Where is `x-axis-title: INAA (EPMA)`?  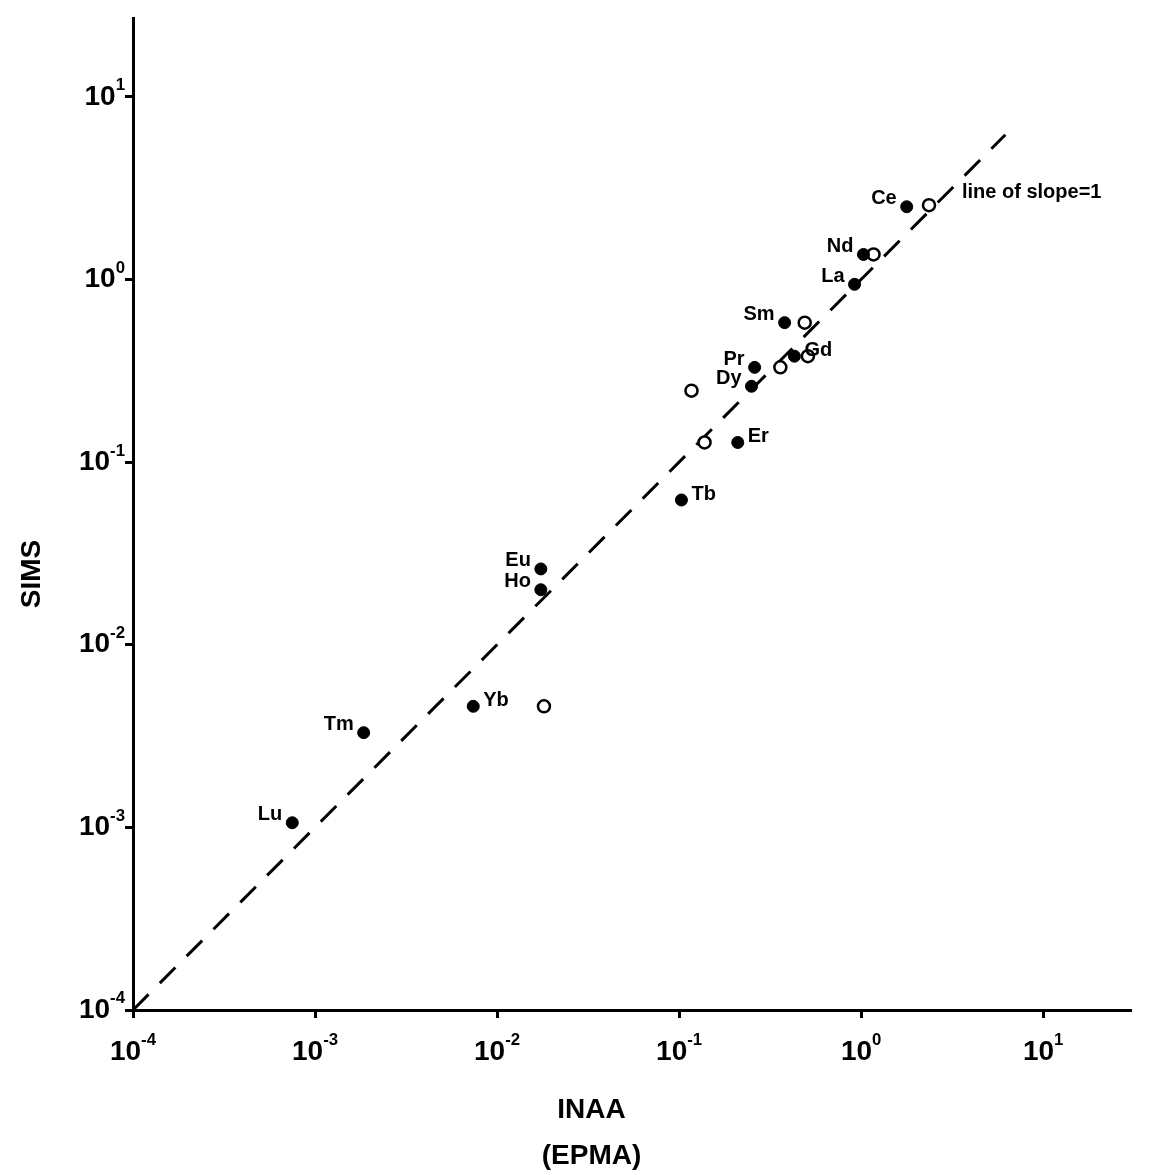 x-axis-title: INAA (EPMA) is located at coordinates (591, 1131).